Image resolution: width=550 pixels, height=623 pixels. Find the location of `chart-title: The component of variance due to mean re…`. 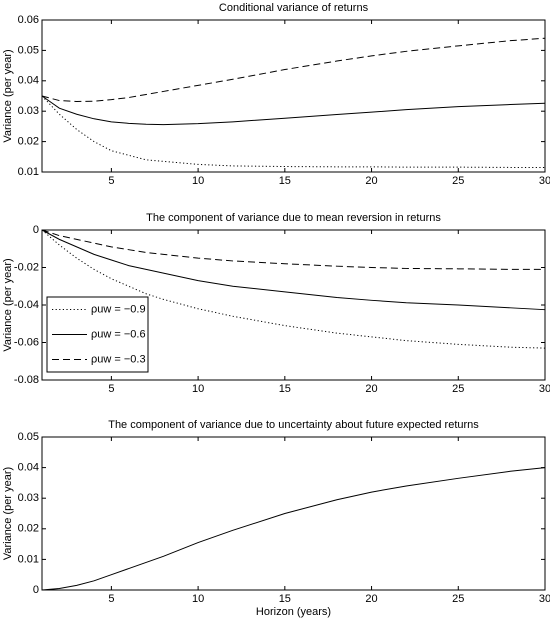

chart-title: The component of variance due to mean re… is located at coordinates (293, 218).